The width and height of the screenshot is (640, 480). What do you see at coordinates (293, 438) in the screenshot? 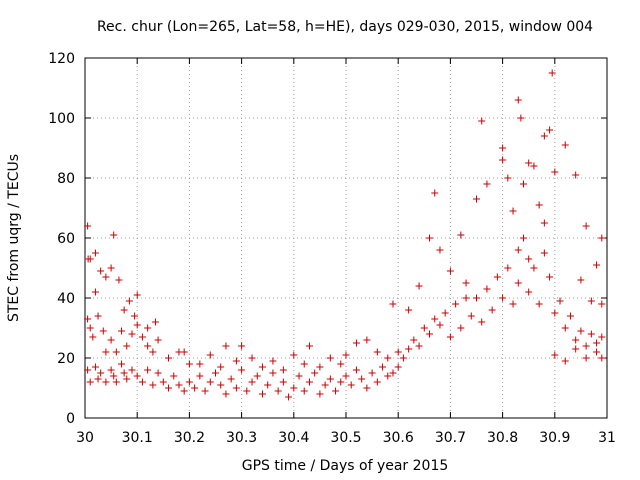
I see `x-tick-label: 30.4` at bounding box center [293, 438].